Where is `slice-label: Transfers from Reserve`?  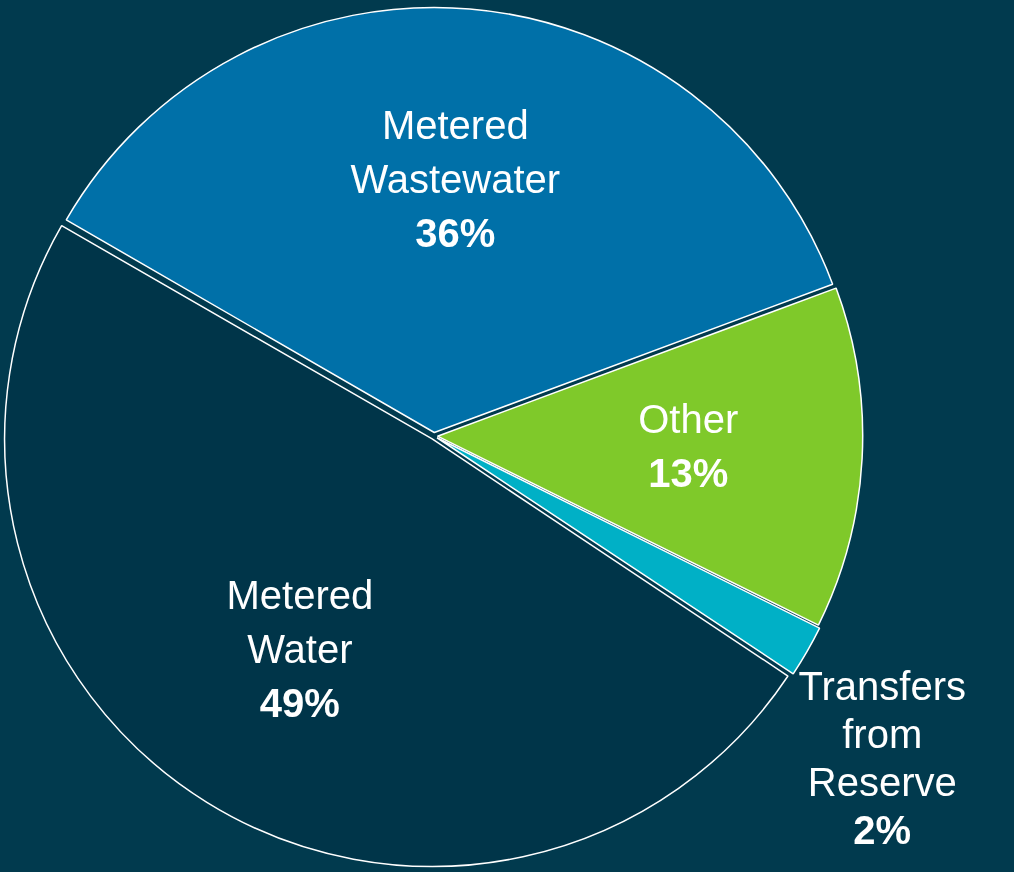 slice-label: Transfers from Reserve is located at coordinates (882, 733).